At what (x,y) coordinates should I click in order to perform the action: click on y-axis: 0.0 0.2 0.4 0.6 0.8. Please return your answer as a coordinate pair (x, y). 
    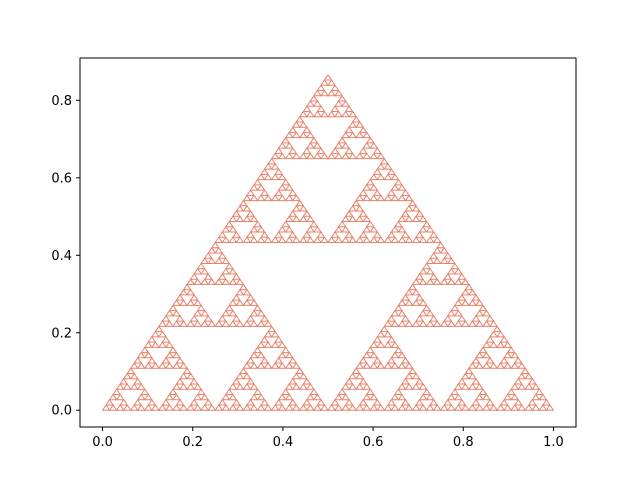
    Looking at the image, I should click on (65, 256).